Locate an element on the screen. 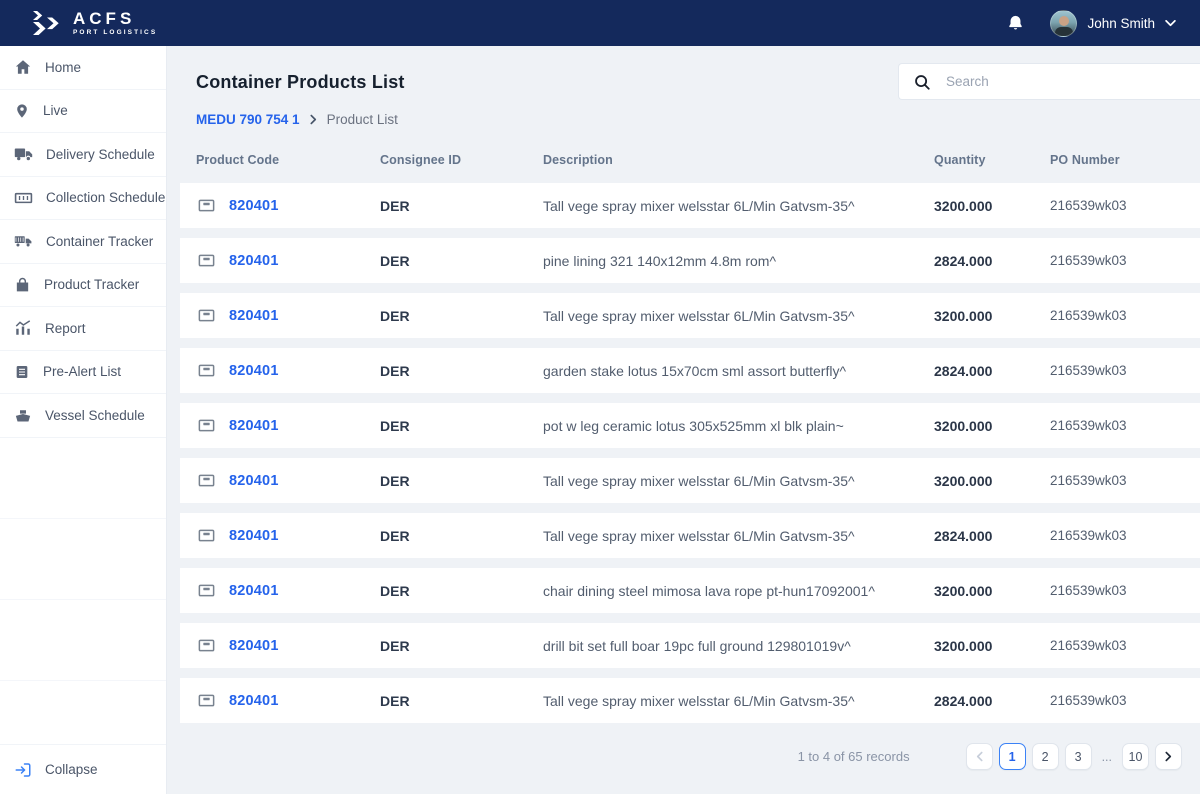  sidebar-item-pre-alert-list: Pre-Alert List is located at coordinates (83, 372).